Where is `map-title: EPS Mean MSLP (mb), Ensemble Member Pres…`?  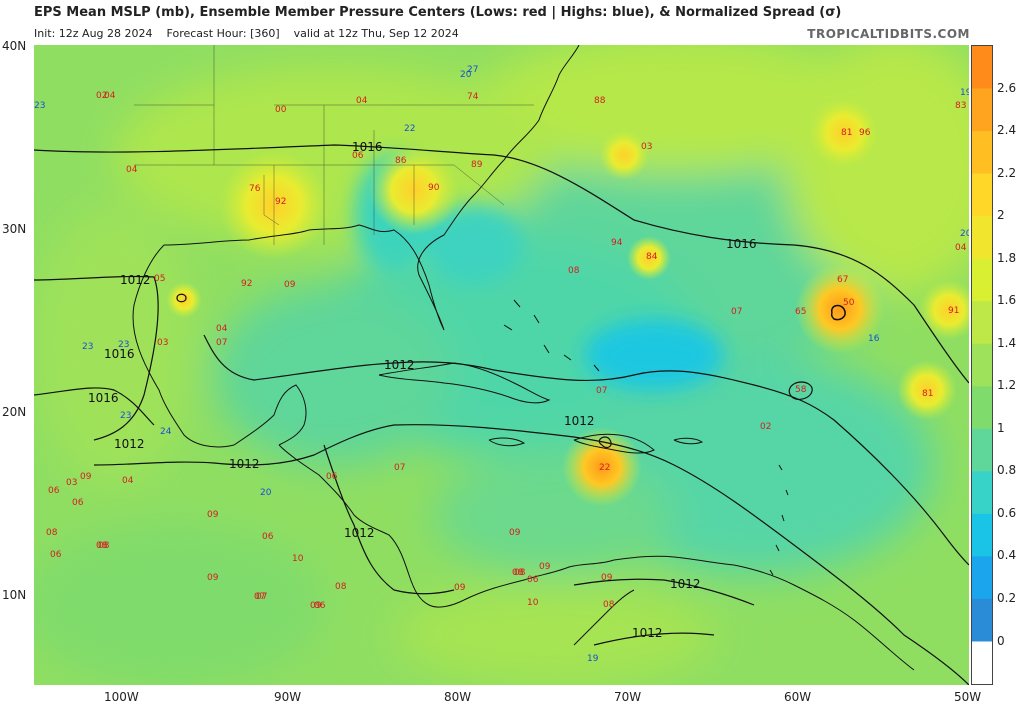
map-title: EPS Mean MSLP (mb), Ensemble Member Pres… is located at coordinates (438, 12).